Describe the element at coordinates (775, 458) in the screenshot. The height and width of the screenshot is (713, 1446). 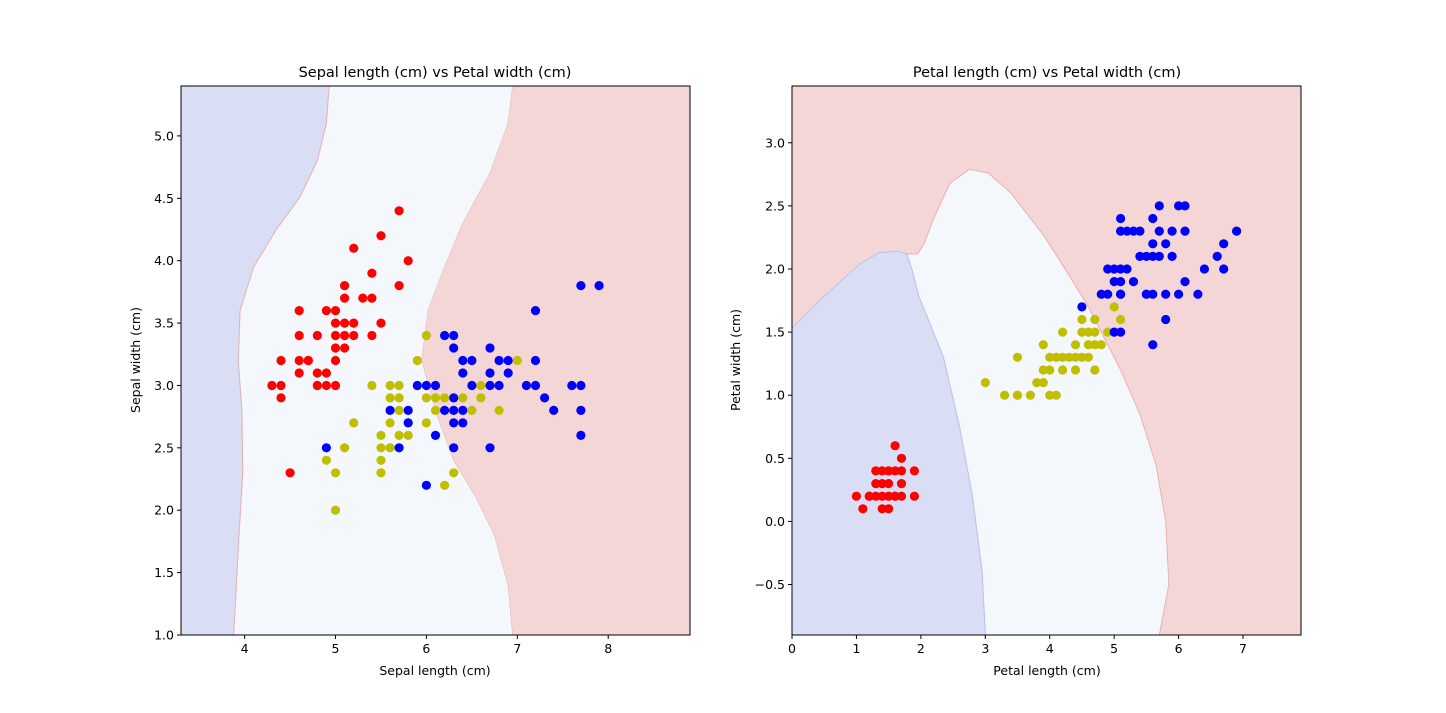
I see `chart-right-y-tick-label: 0.5` at that location.